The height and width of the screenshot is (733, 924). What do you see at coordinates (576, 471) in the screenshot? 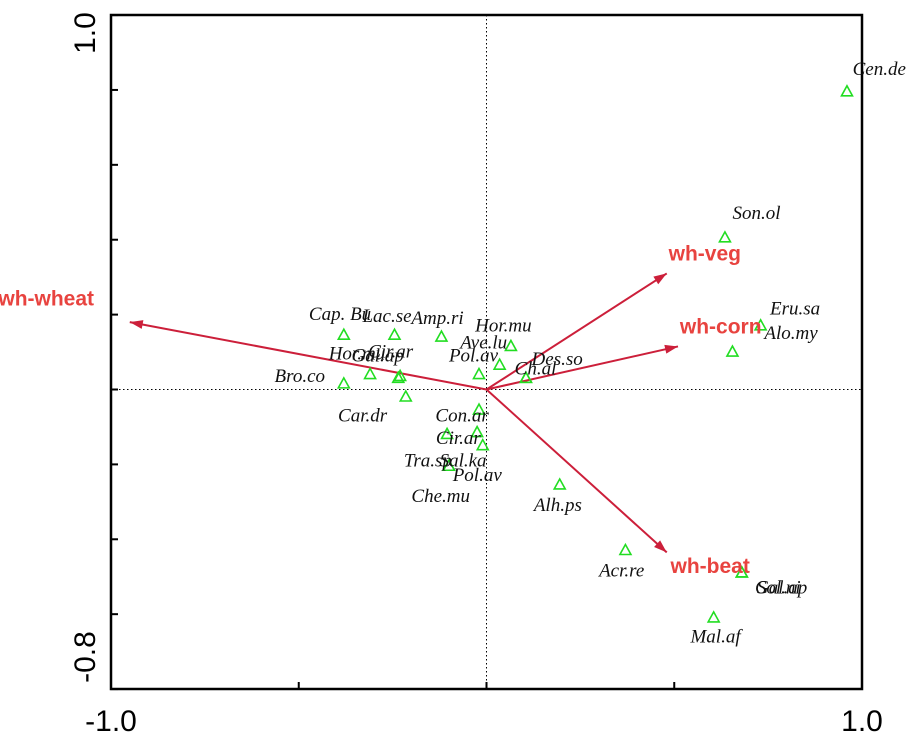
I see `arrow-wh-beat` at bounding box center [576, 471].